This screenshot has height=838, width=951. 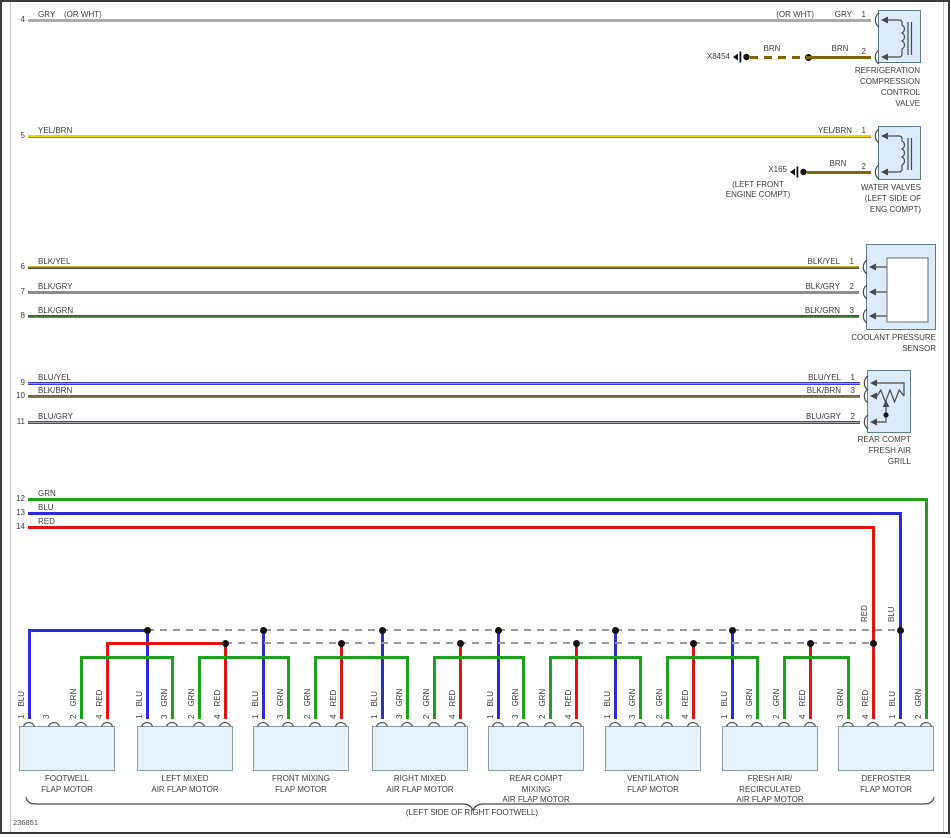 I want to click on component-label: COMPRESSION, so click(x=889, y=81).